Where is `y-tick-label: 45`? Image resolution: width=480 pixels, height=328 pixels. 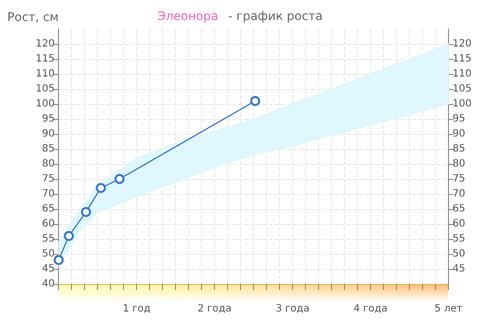 y-tick-label: 45 is located at coordinates (48, 269).